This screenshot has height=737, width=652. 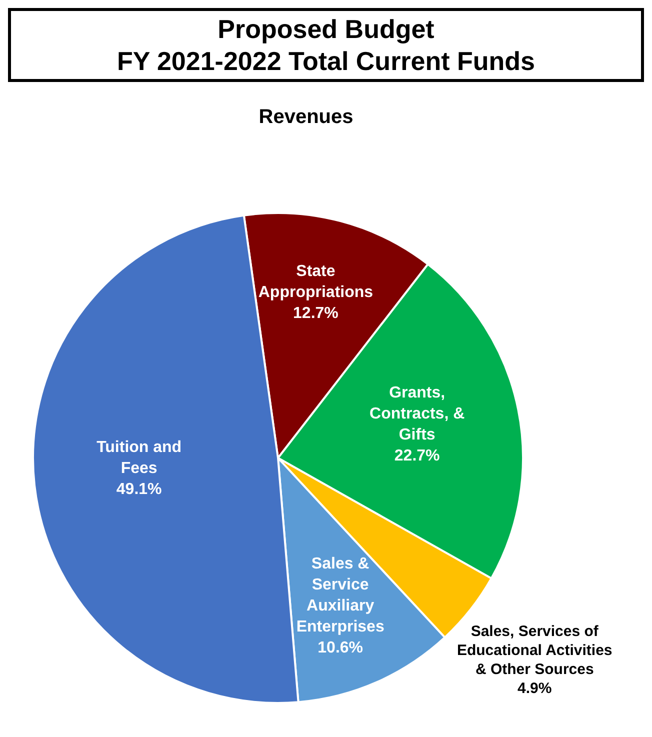 I want to click on slice-label: Sales & Service Auxiliary Enterprises, so click(x=340, y=594).